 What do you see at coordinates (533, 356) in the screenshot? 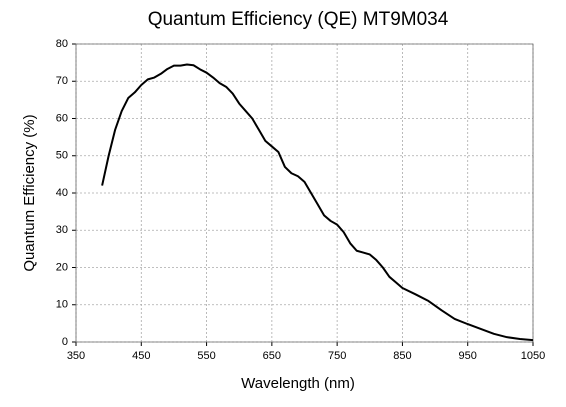
I see `x-tick-label: 1050` at bounding box center [533, 356].